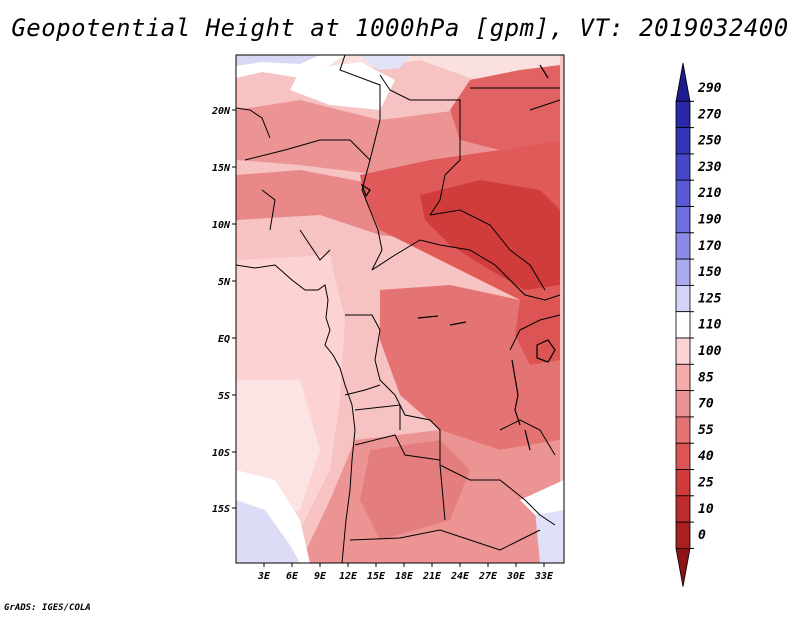 The width and height of the screenshot is (800, 618). Describe the element at coordinates (224, 396) in the screenshot. I see `lat-label: 5S` at that location.